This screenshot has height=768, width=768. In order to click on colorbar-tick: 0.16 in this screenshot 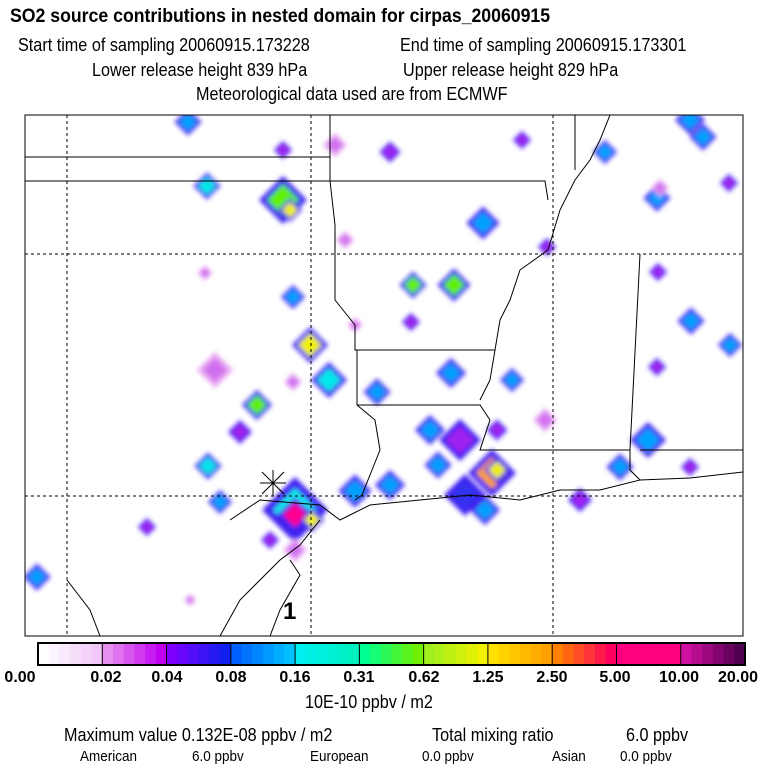, I will do `click(295, 677)`.